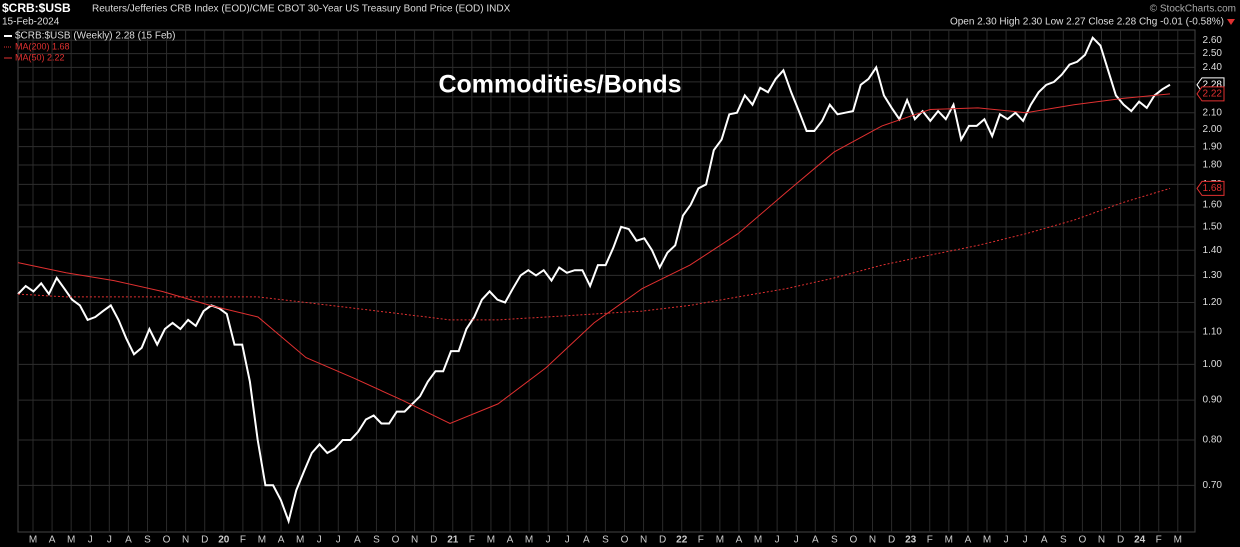  What do you see at coordinates (36, 8) in the screenshot?
I see `symbol: $CRB:$USB` at bounding box center [36, 8].